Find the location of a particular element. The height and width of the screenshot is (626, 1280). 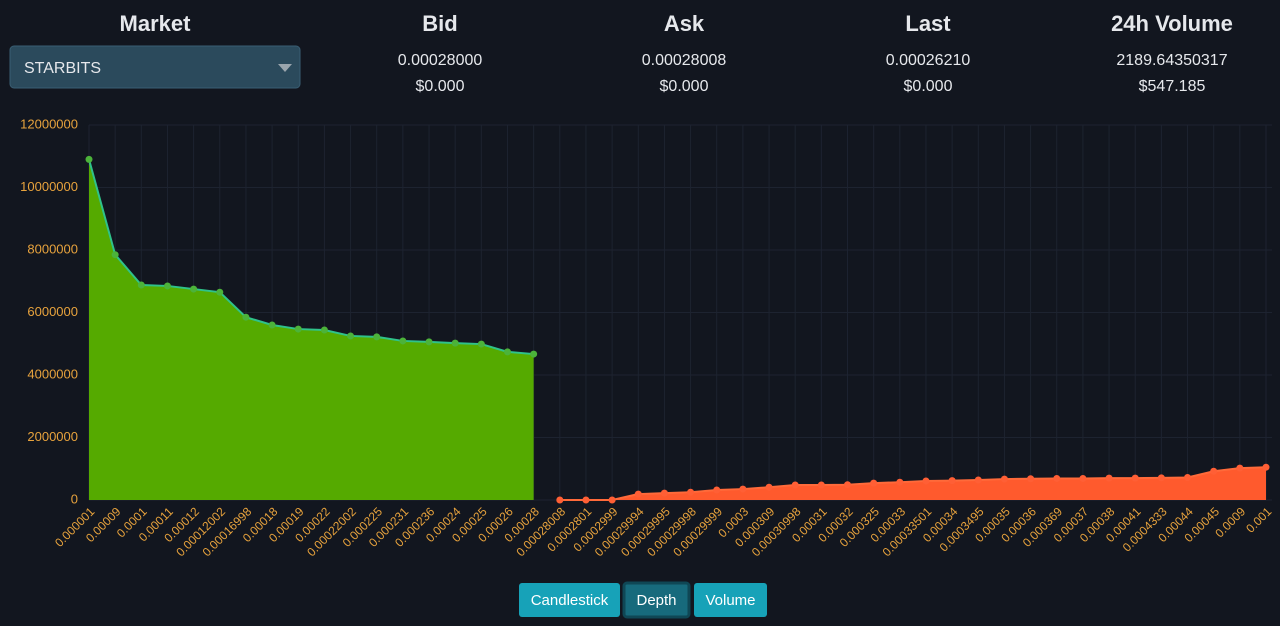

y-tick-label: 4000000 is located at coordinates (52, 373).